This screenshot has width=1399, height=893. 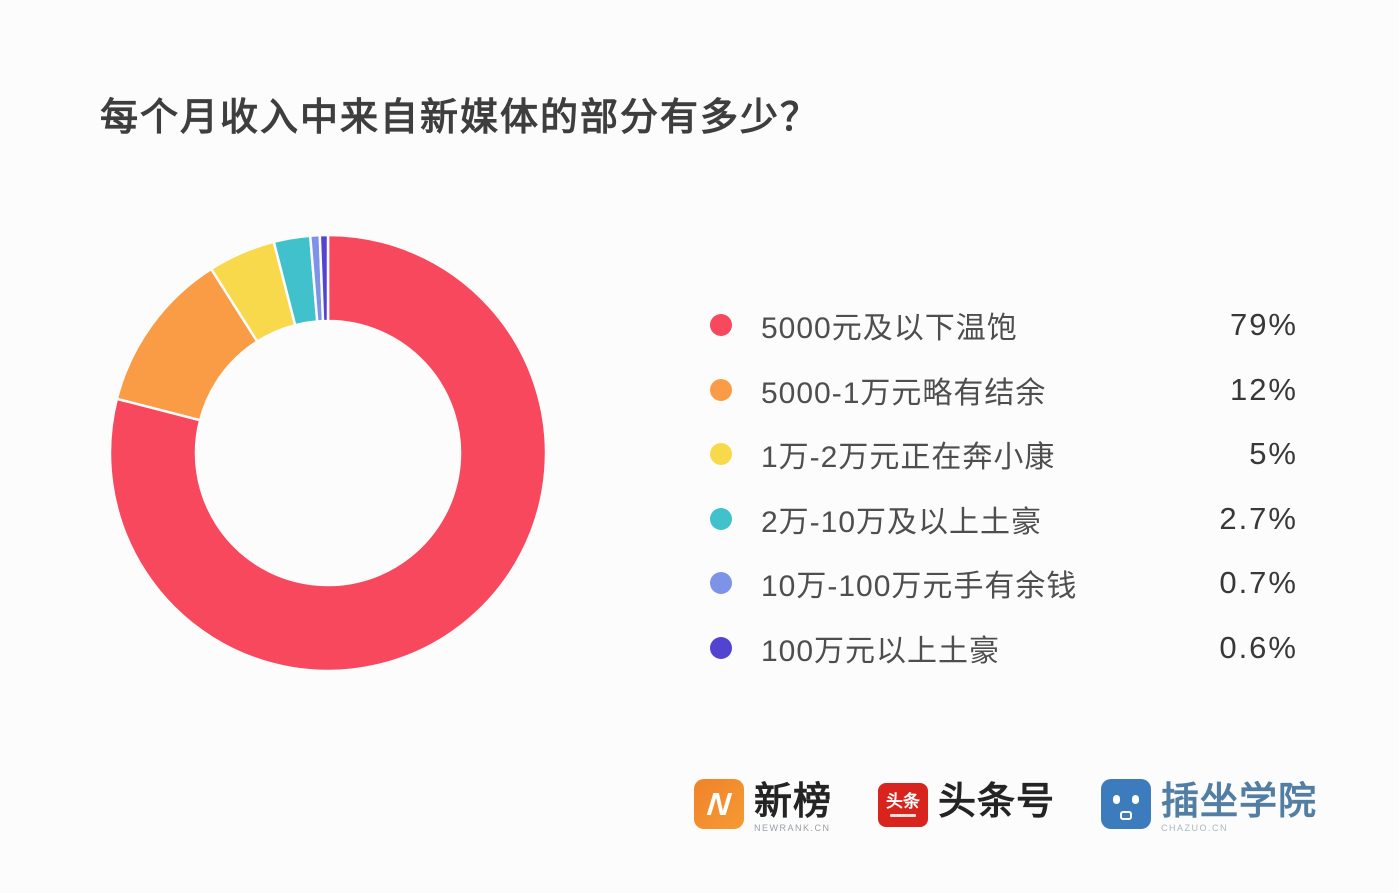 I want to click on legend-value: 0.7%, so click(x=1258, y=583).